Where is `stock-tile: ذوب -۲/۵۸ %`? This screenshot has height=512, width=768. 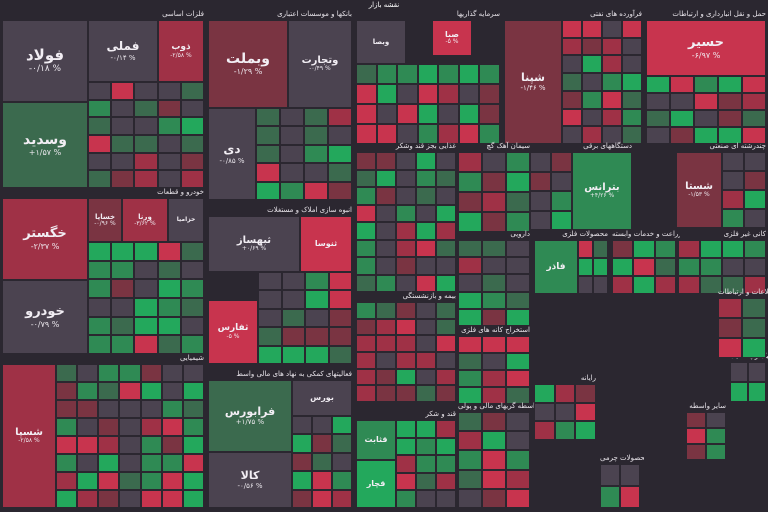
stock-tile: ذوب -۲/۵۸ % is located at coordinates (181, 51).